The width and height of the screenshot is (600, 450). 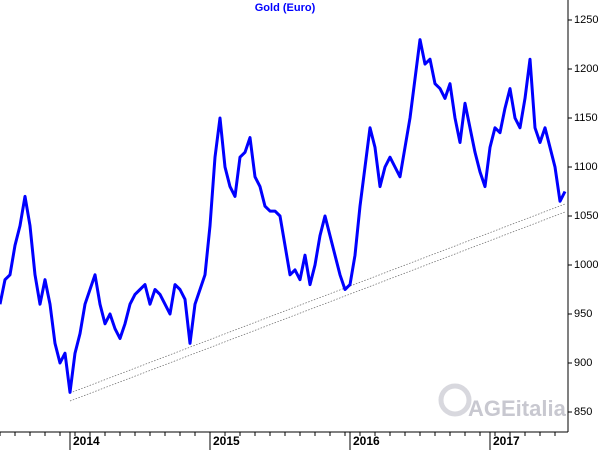 I want to click on watermark-logo, so click(x=455, y=400).